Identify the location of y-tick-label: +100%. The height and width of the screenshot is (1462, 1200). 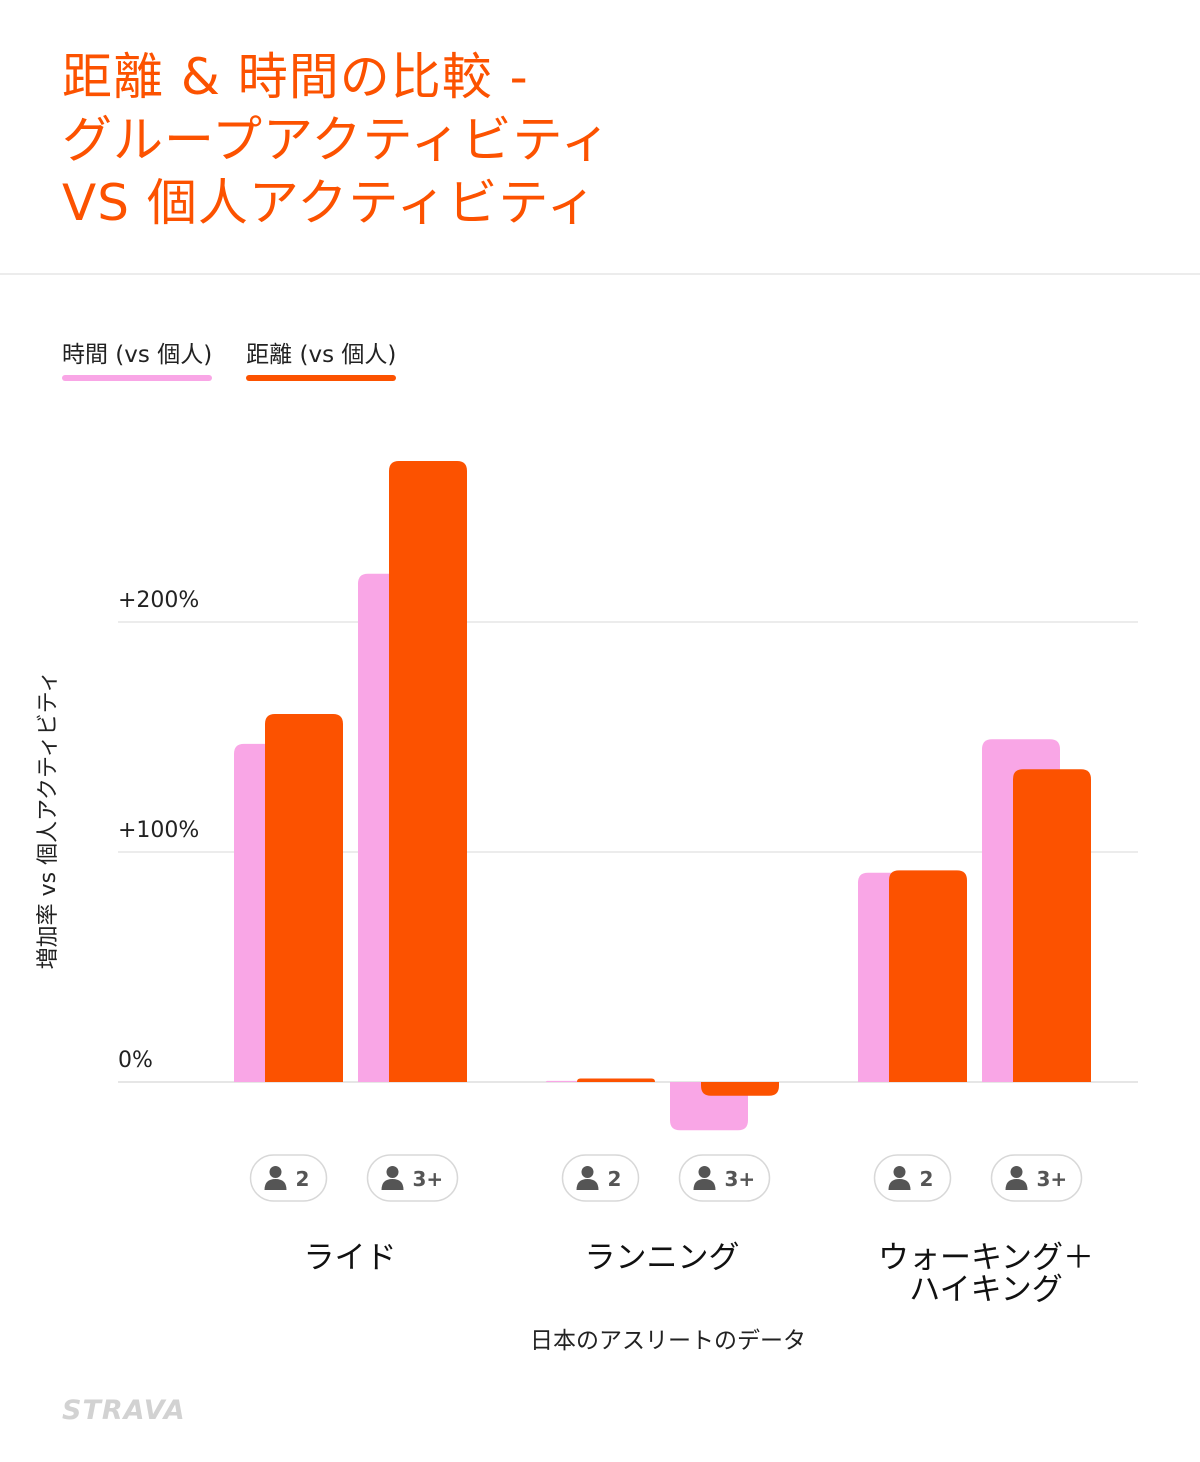
(158, 830).